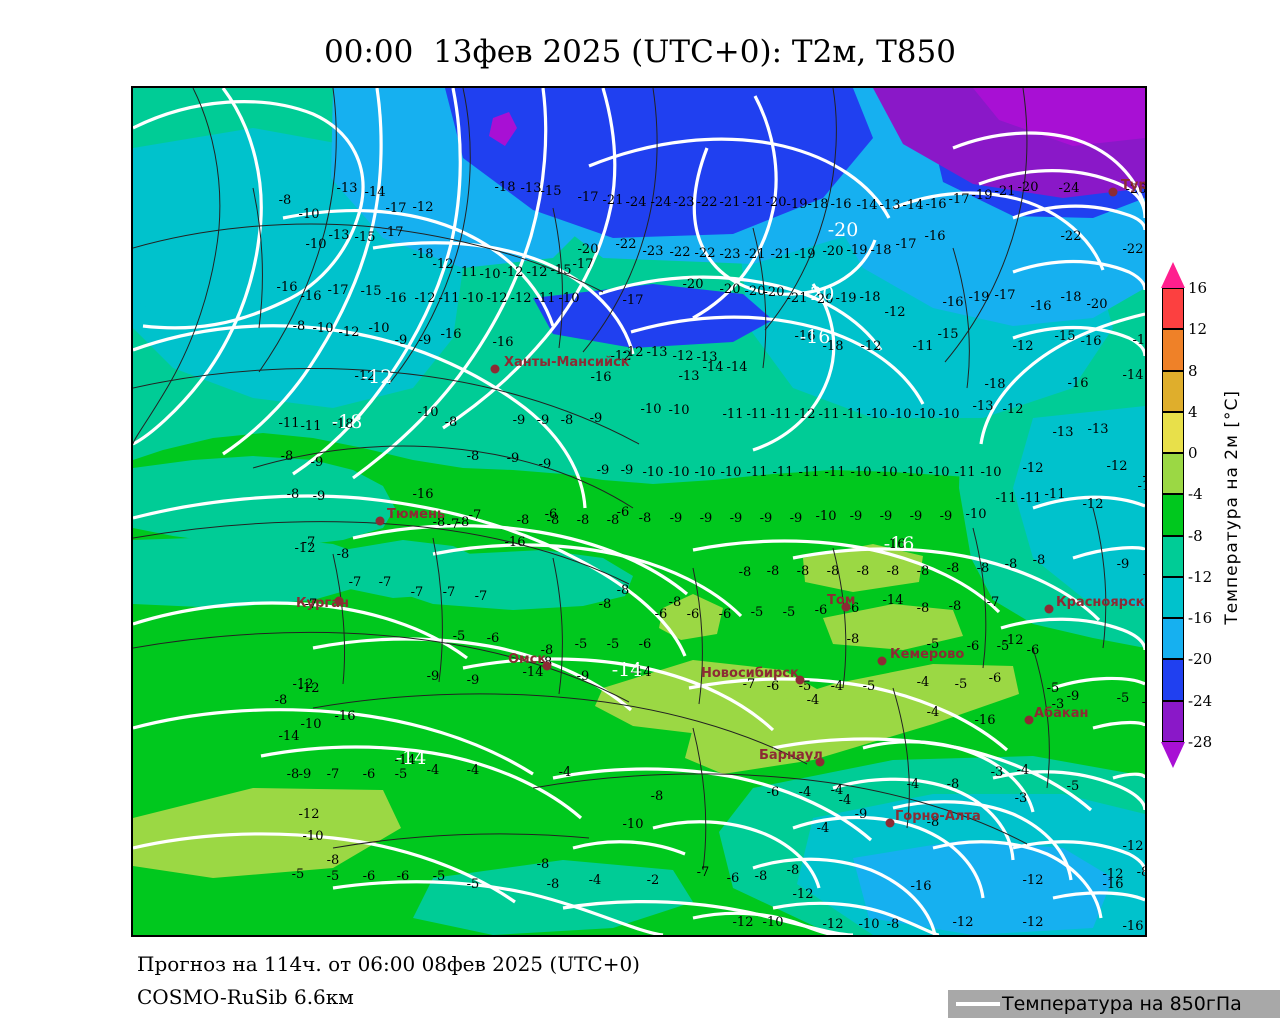  Describe the element at coordinates (322, 603) in the screenshot. I see `city-label: Курган` at that location.